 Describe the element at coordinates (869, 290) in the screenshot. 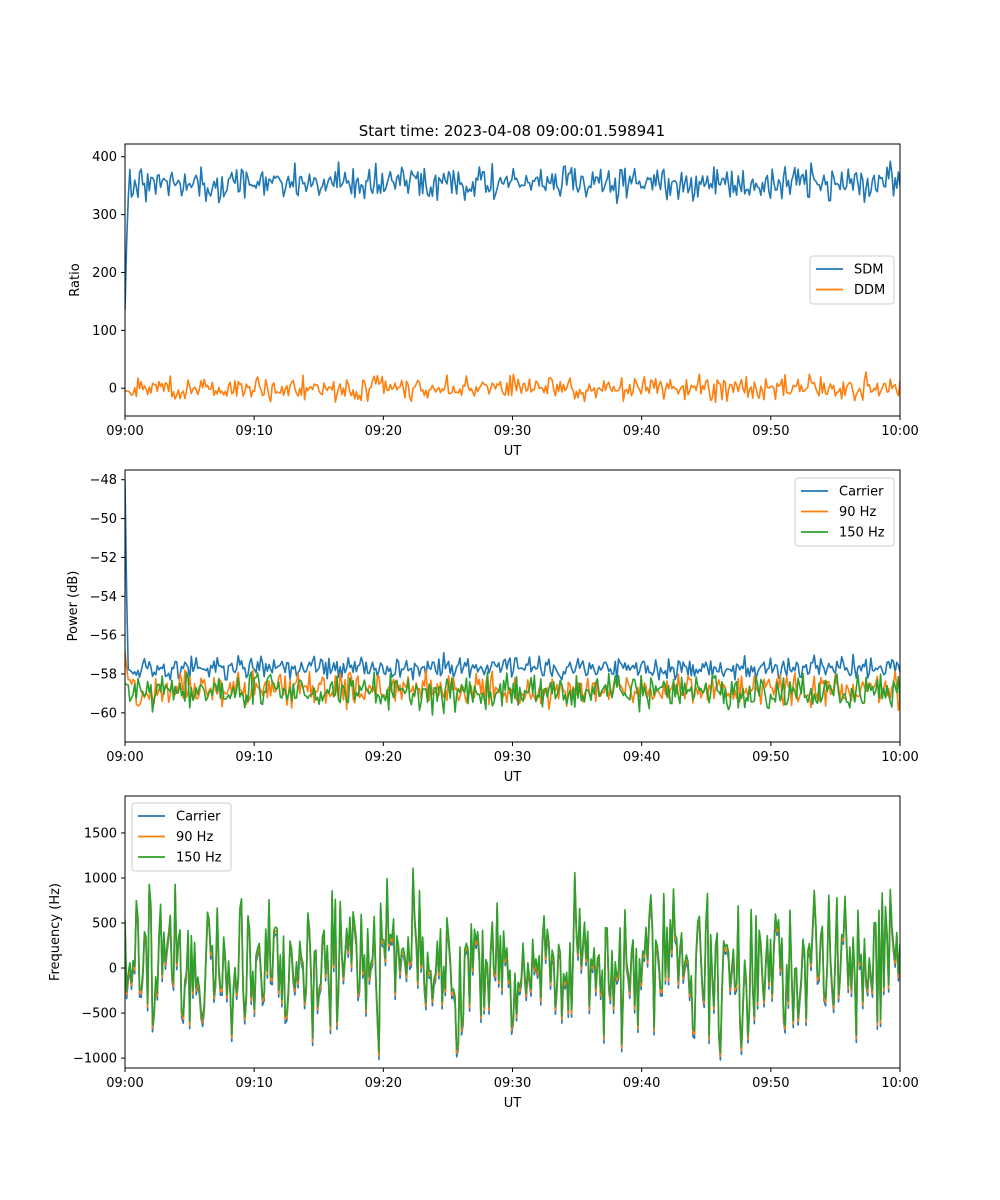

I see `legend-entry: DDM` at that location.